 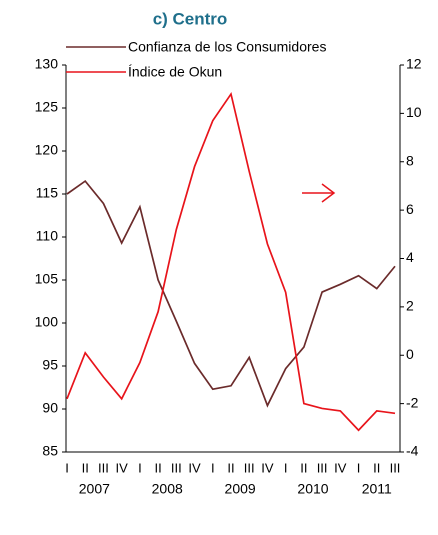 I want to click on year-label: 2009, so click(x=240, y=489).